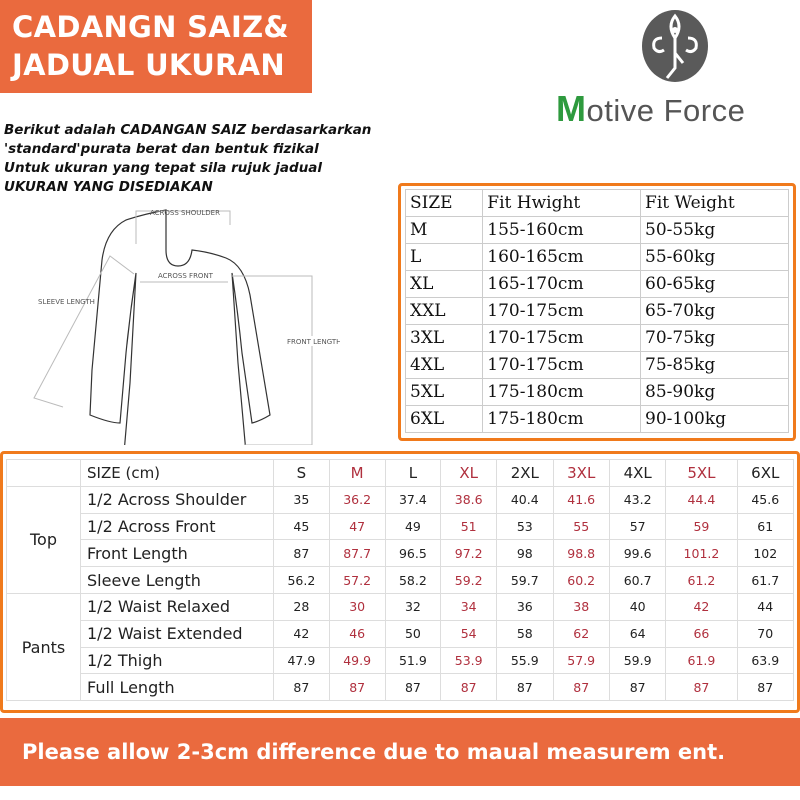  I want to click on column-header: Fit Weight, so click(714, 203).